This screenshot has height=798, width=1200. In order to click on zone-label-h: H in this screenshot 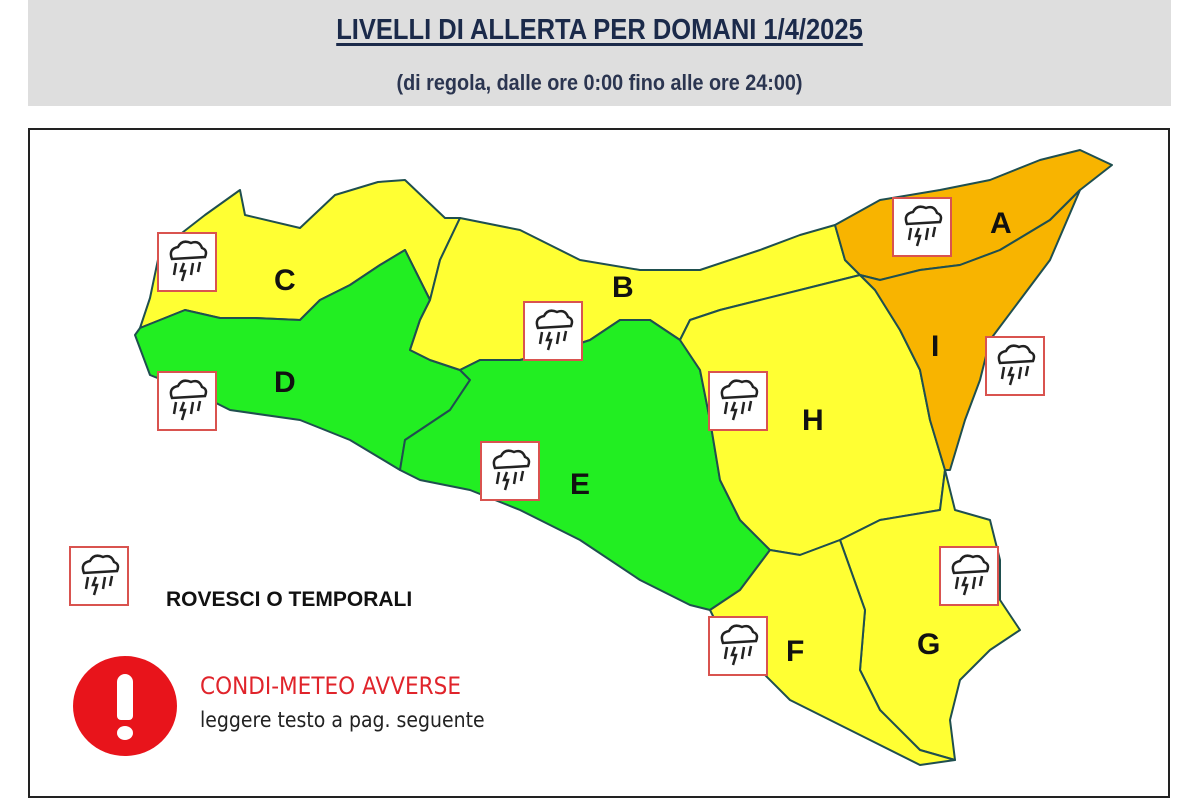, I will do `click(813, 420)`.